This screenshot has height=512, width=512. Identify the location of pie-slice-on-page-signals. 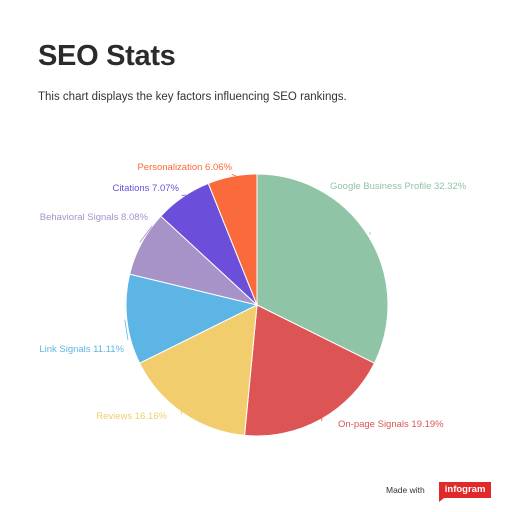
(310, 370).